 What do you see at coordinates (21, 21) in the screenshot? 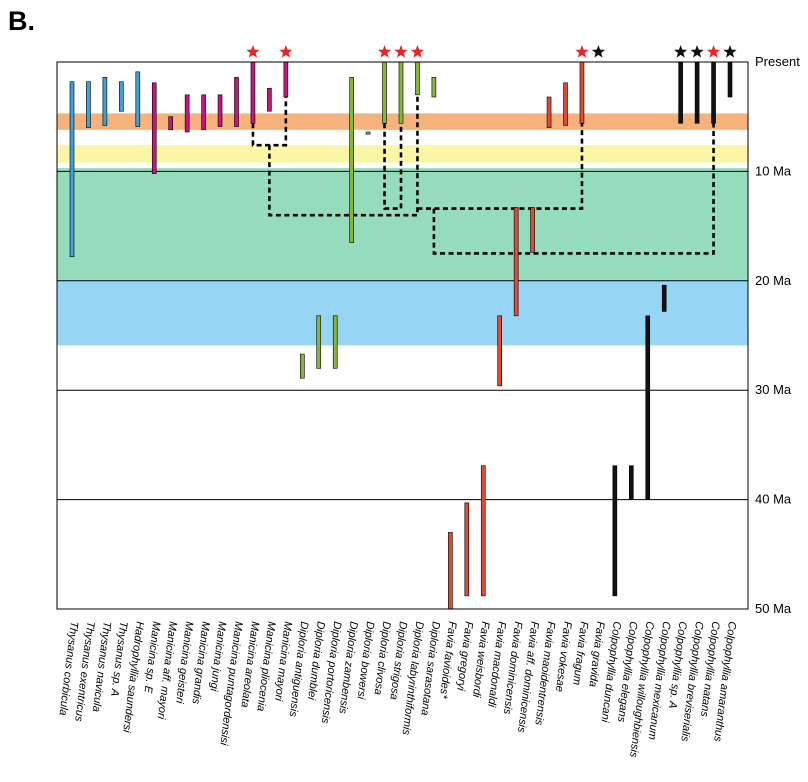
I see `panel-label: B.` at bounding box center [21, 21].